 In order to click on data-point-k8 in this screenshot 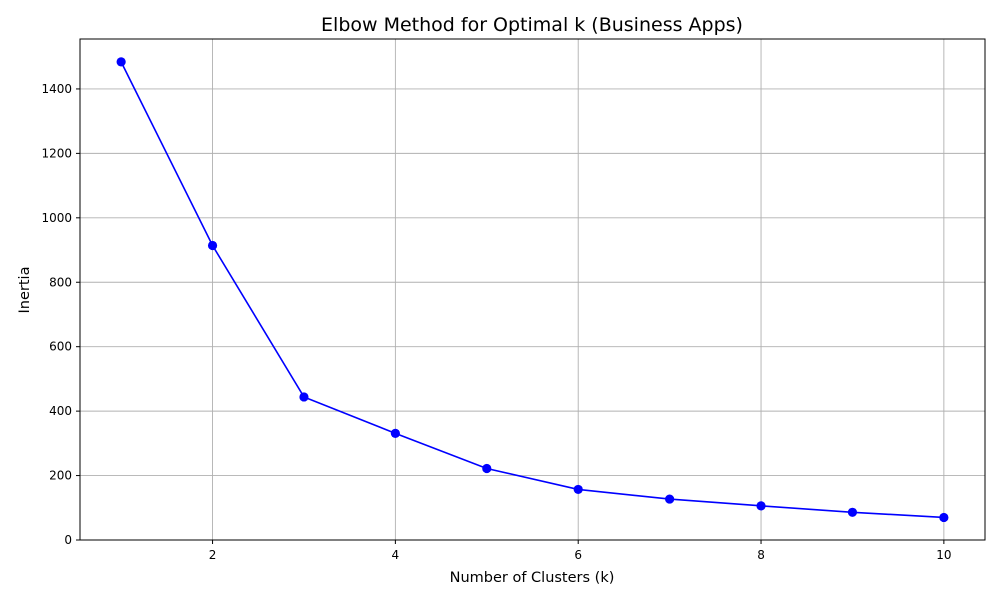, I will do `click(761, 506)`.